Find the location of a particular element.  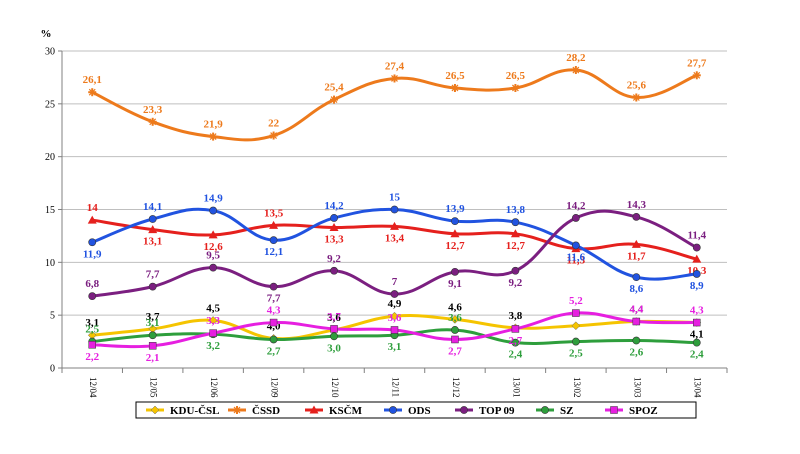

data-label-sz: 3,1 is located at coordinates (395, 347).